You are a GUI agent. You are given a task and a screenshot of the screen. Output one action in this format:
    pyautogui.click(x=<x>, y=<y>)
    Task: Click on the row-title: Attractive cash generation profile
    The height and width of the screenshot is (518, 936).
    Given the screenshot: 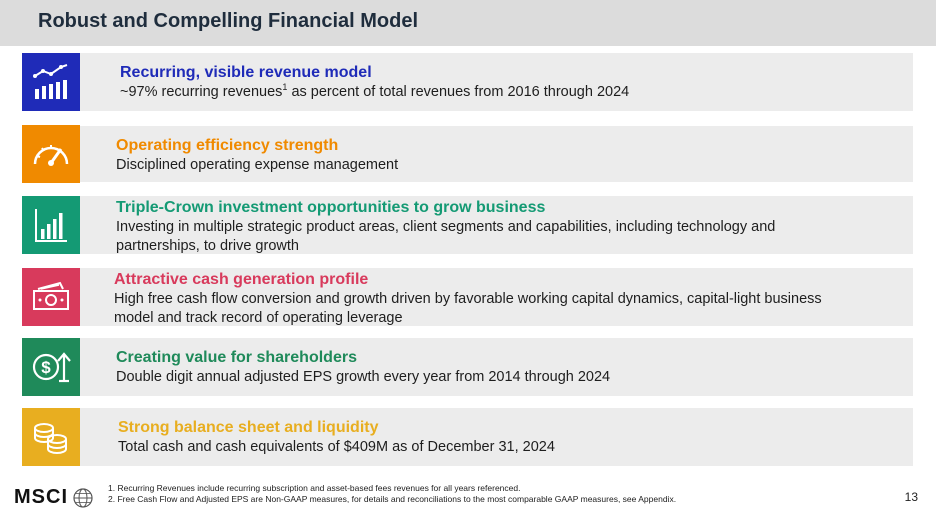 What is the action you would take?
    pyautogui.click(x=241, y=279)
    